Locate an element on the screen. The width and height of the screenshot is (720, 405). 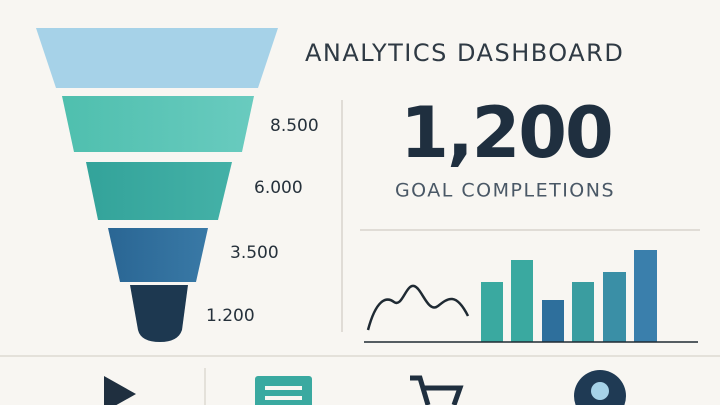
cart-icon is located at coordinates (437, 390).